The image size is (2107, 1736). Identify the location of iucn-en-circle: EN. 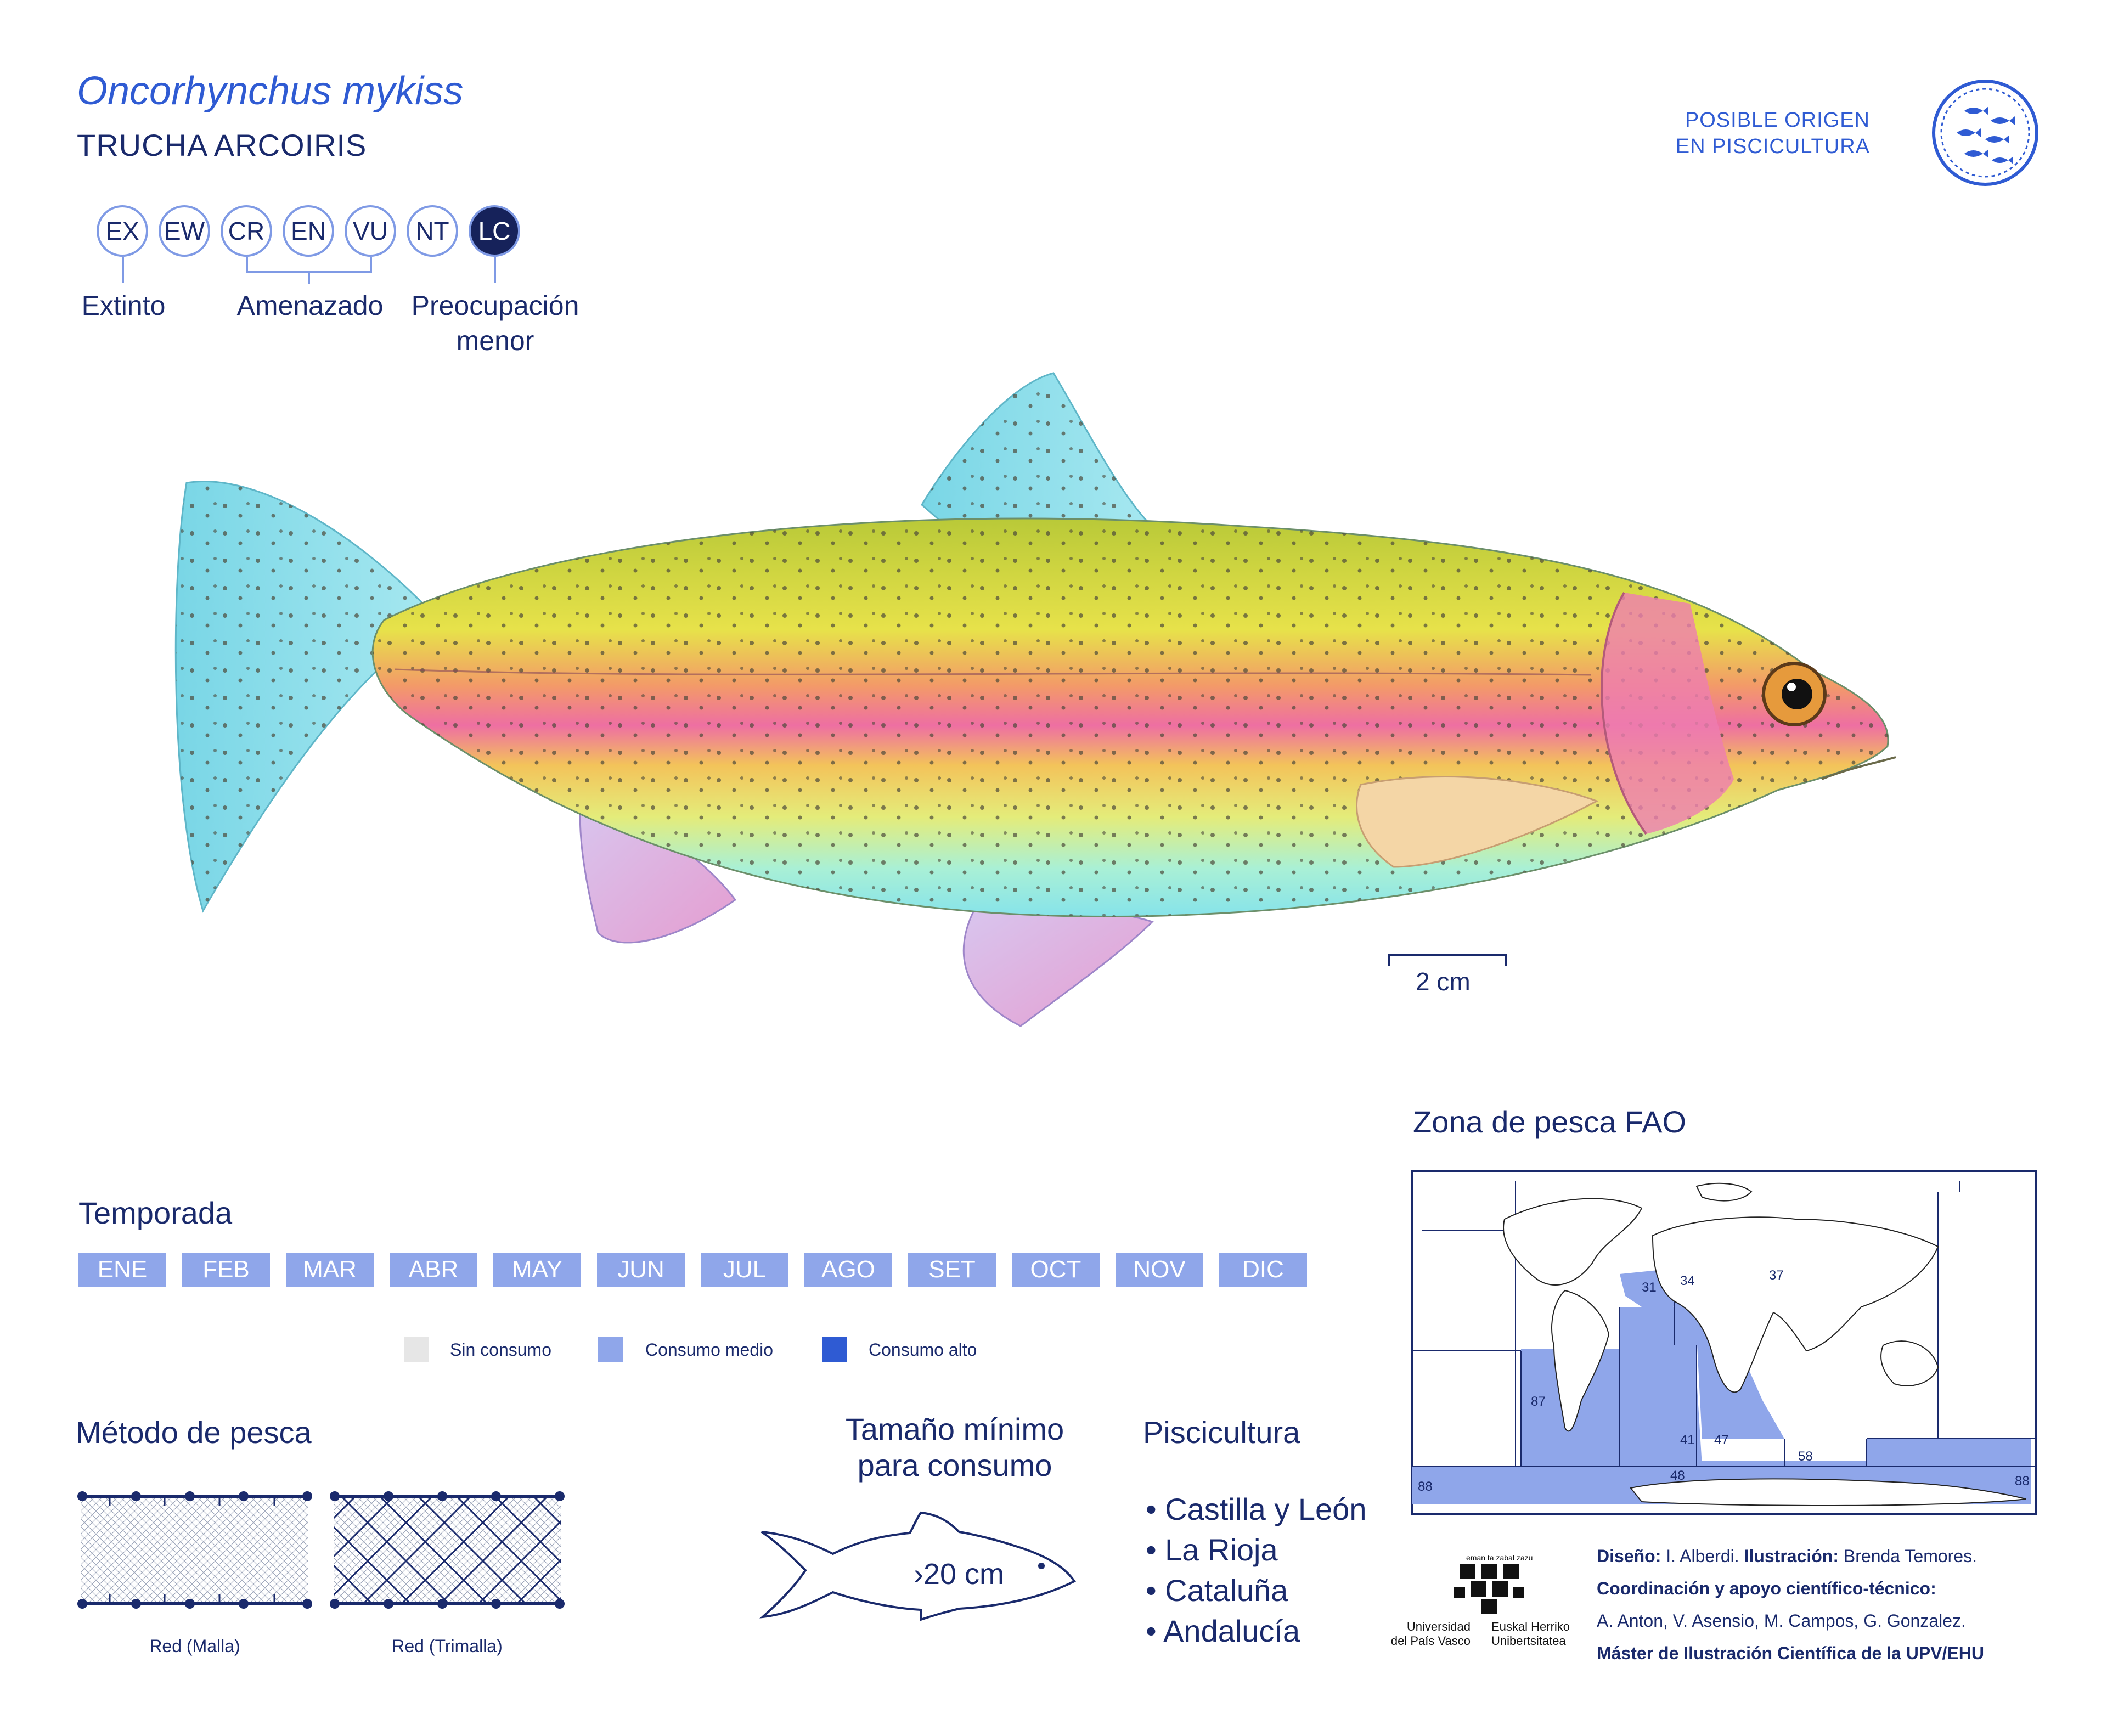
(308, 231).